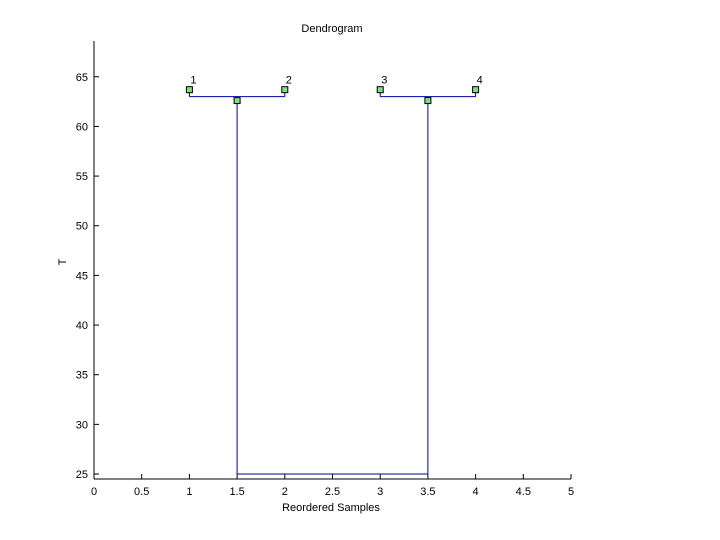 The width and height of the screenshot is (720, 540). I want to click on leaf-label: 2, so click(289, 81).